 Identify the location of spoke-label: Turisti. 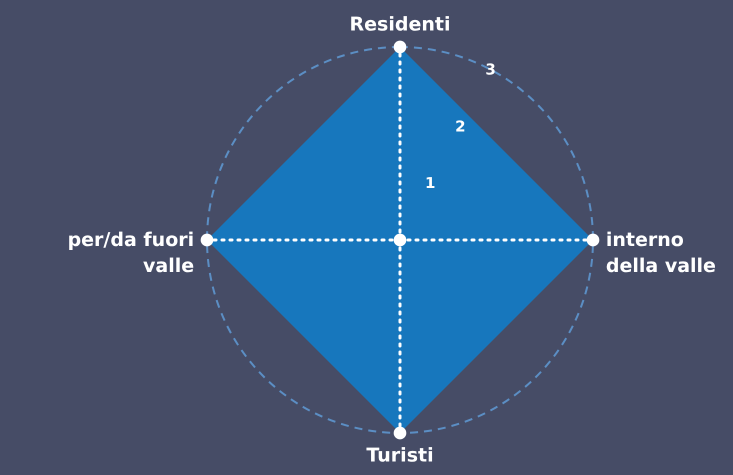
(400, 455).